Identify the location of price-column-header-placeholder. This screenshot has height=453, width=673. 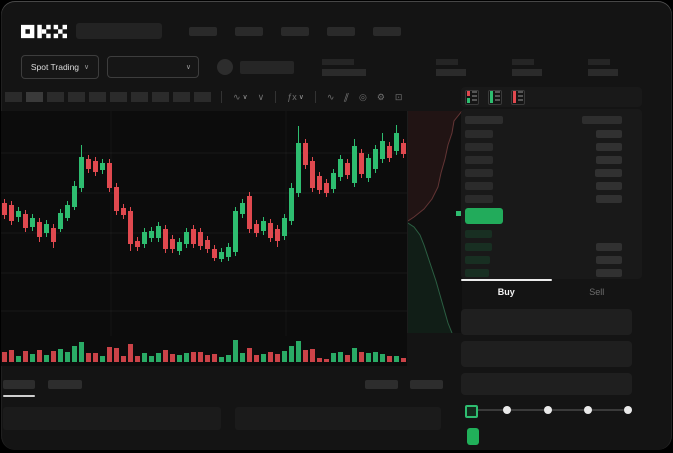
(484, 120).